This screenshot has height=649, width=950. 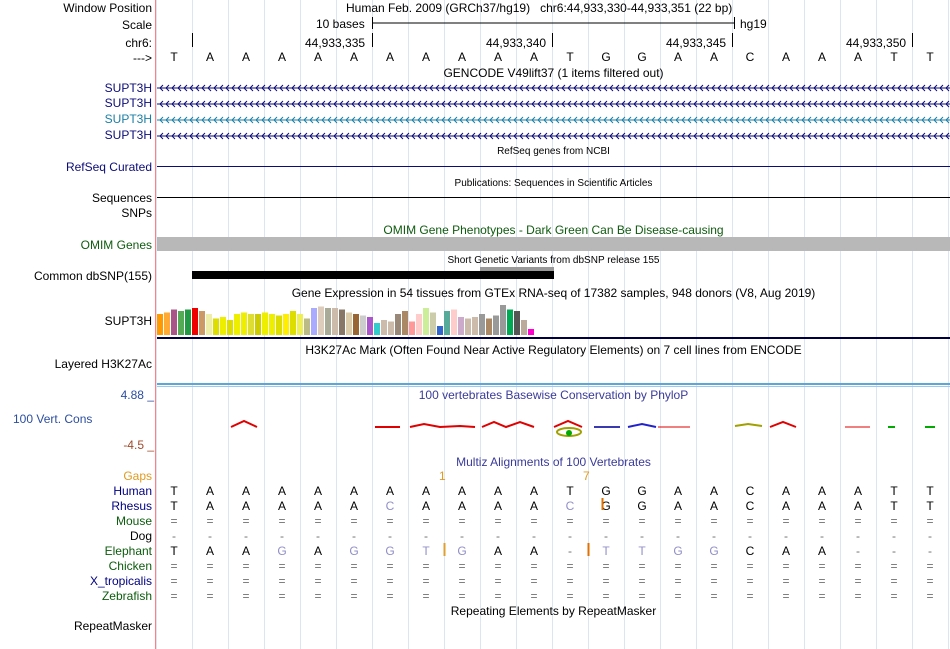 What do you see at coordinates (108, 167) in the screenshot?
I see `refseq-label: RefSeq Curated` at bounding box center [108, 167].